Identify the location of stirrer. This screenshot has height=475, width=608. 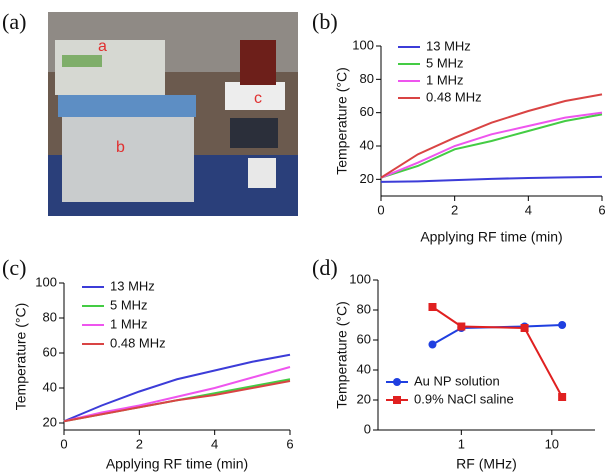
(254, 133).